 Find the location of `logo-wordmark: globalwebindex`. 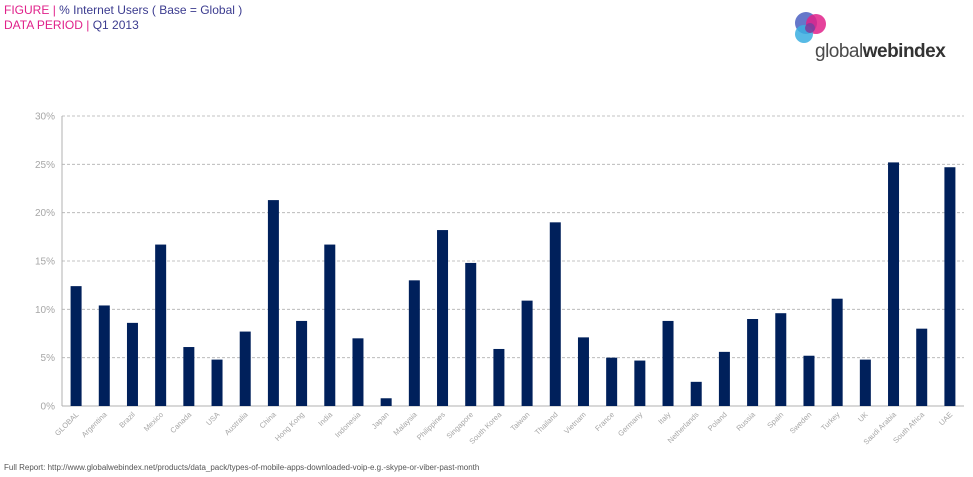

logo-wordmark: globalwebindex is located at coordinates (880, 52).